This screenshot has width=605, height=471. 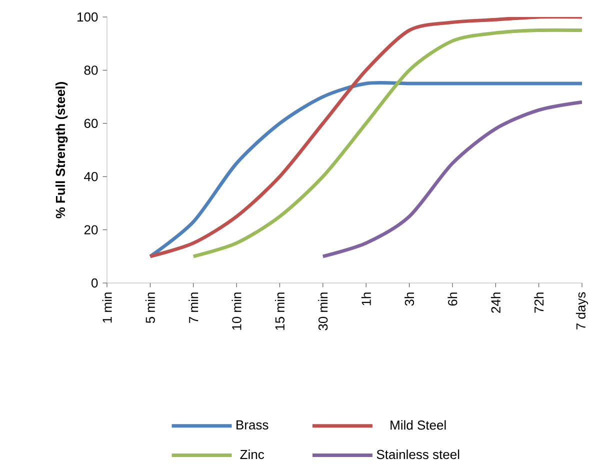 I want to click on y-tick-label: 80, so click(x=91, y=70).